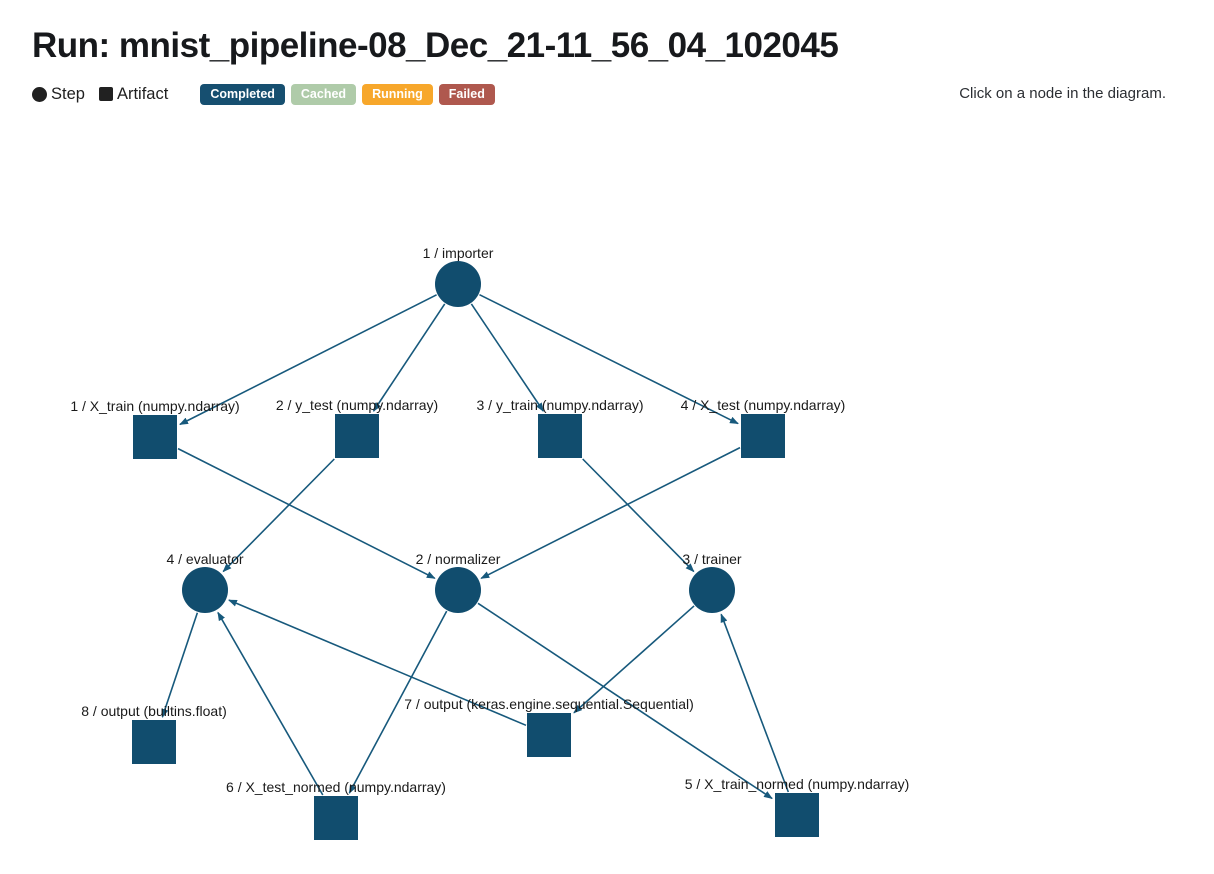 The image size is (1214, 874). What do you see at coordinates (638, 515) in the screenshot?
I see `edge-y_train-to-trainer` at bounding box center [638, 515].